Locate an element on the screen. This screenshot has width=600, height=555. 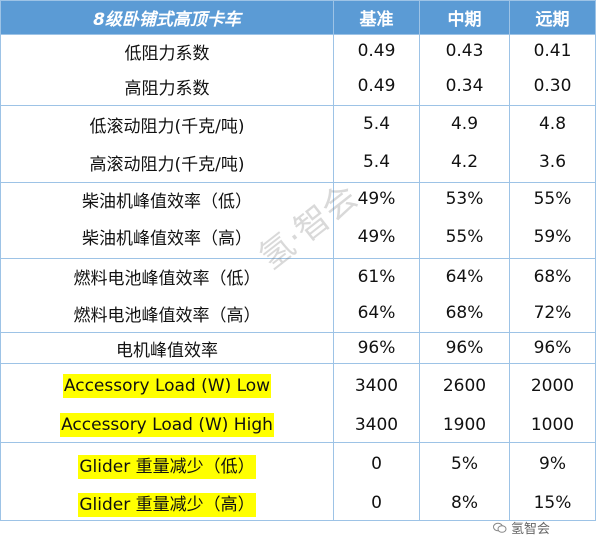
row-label: 柴油机峰值效率（低） is located at coordinates (167, 199).